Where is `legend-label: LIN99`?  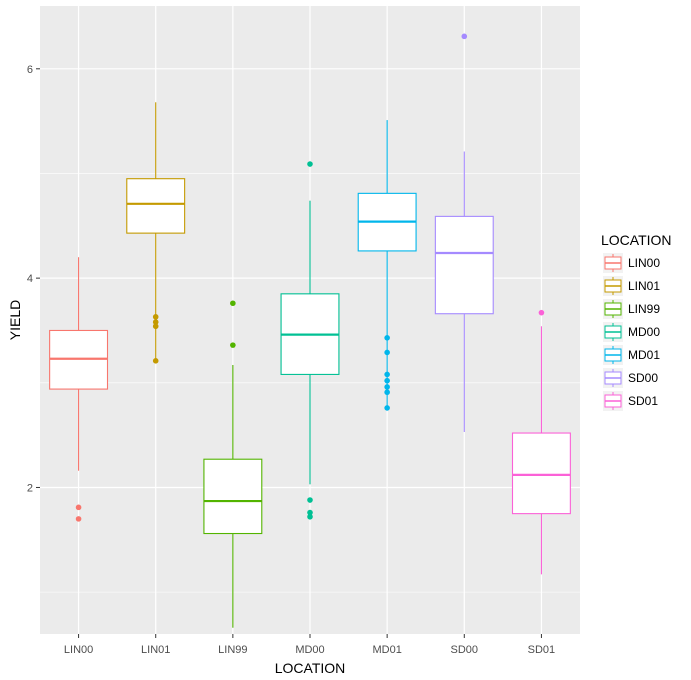 legend-label: LIN99 is located at coordinates (644, 309).